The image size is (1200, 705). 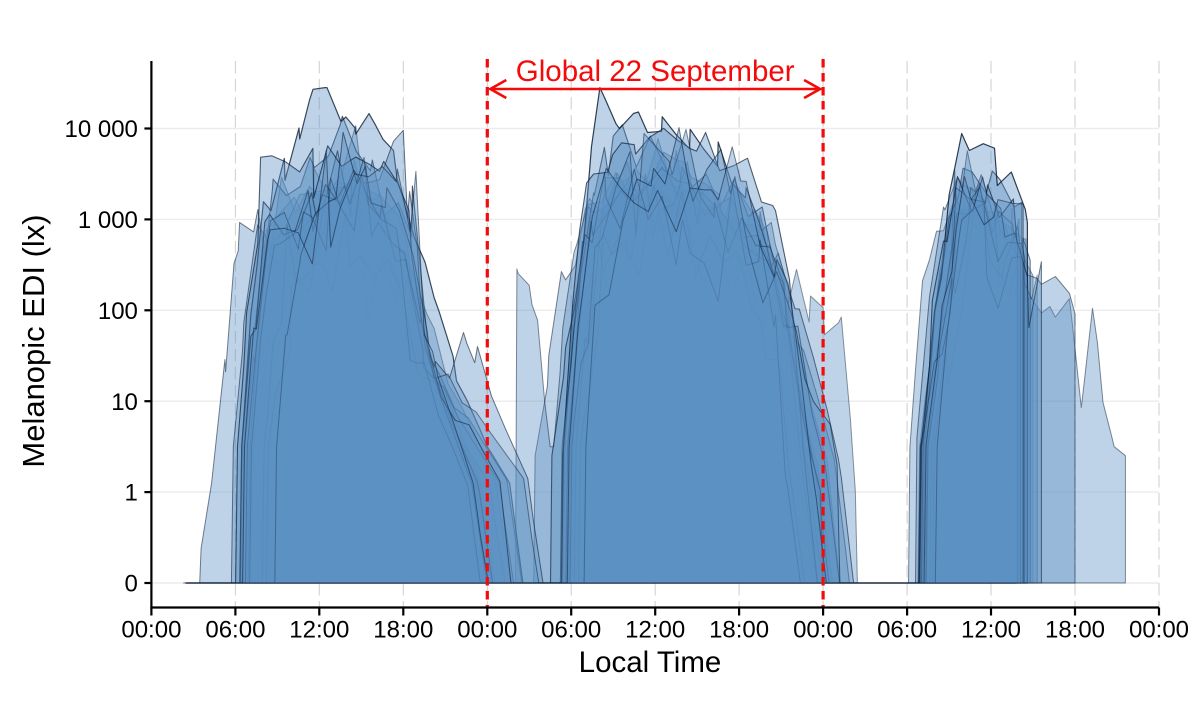 What do you see at coordinates (650, 662) in the screenshot?
I see `svg-text: Local Time` at bounding box center [650, 662].